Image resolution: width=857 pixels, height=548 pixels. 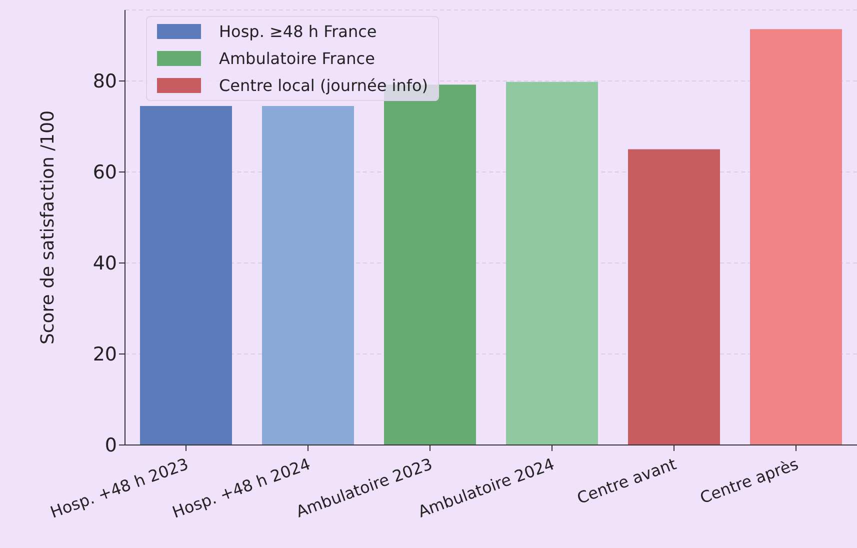 What do you see at coordinates (323, 85) in the screenshot?
I see `legend-label: Centre local (journée info)` at bounding box center [323, 85].